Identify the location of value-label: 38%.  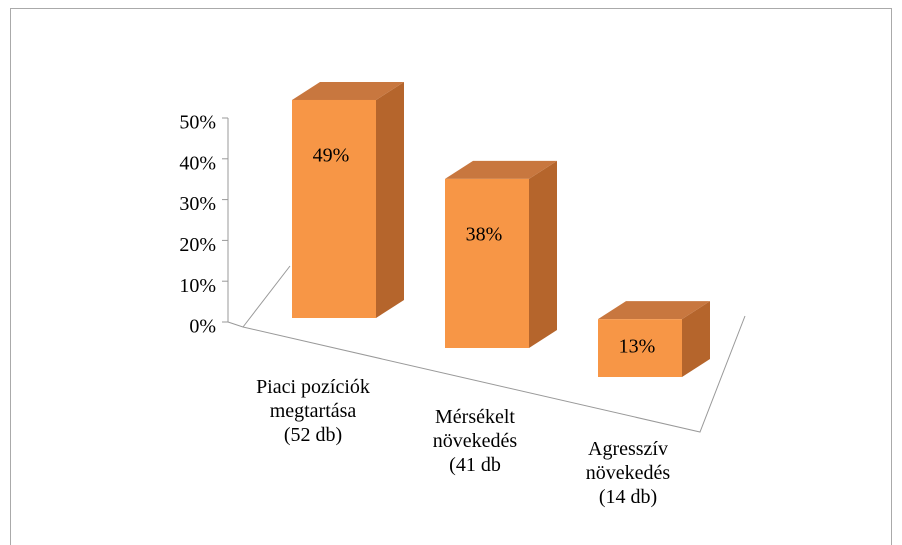
(484, 234).